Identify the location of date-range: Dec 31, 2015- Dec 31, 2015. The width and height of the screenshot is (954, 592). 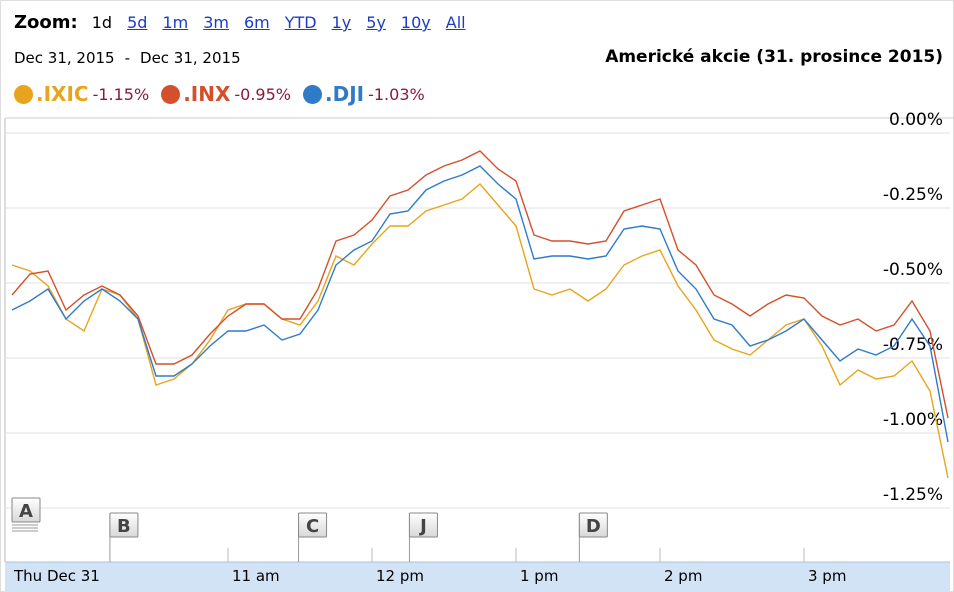
(132, 58).